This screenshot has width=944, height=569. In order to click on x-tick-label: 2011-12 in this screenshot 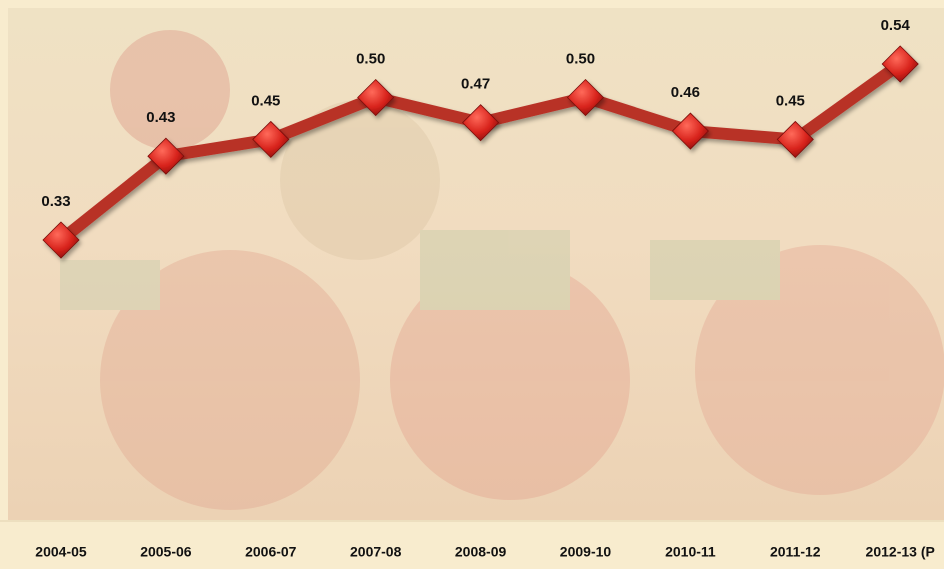, I will do `click(795, 552)`.